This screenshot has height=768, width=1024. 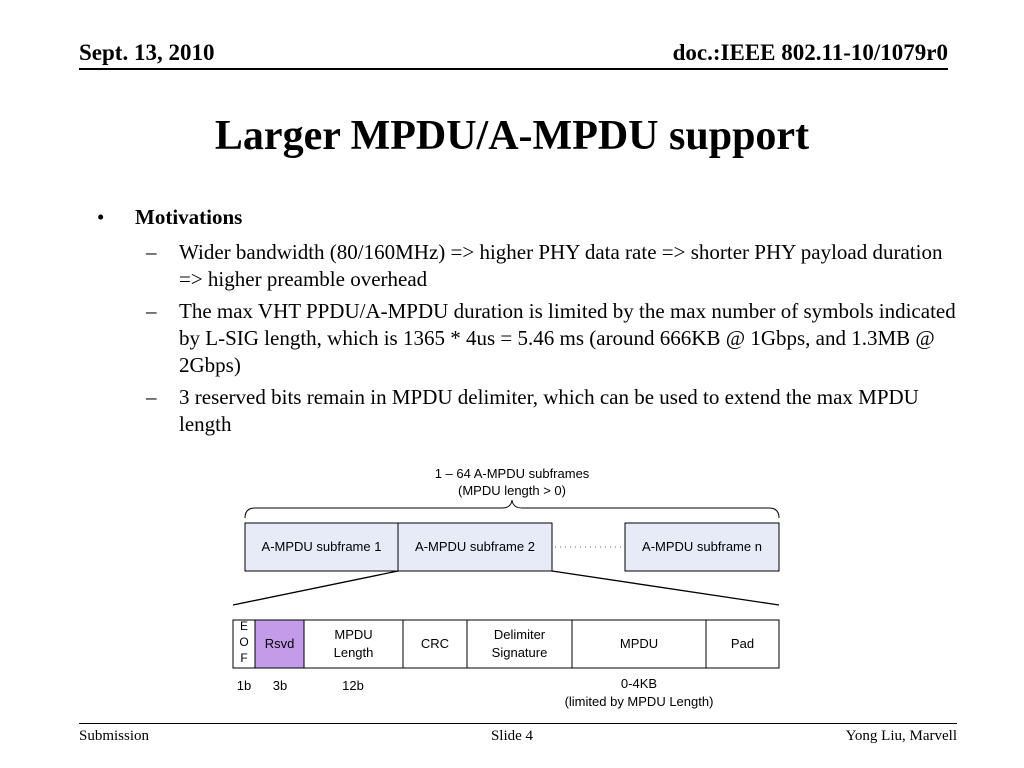 I want to click on header-doc-id: doc.:IEEE 802.11-10/1079r0, so click(x=810, y=52).